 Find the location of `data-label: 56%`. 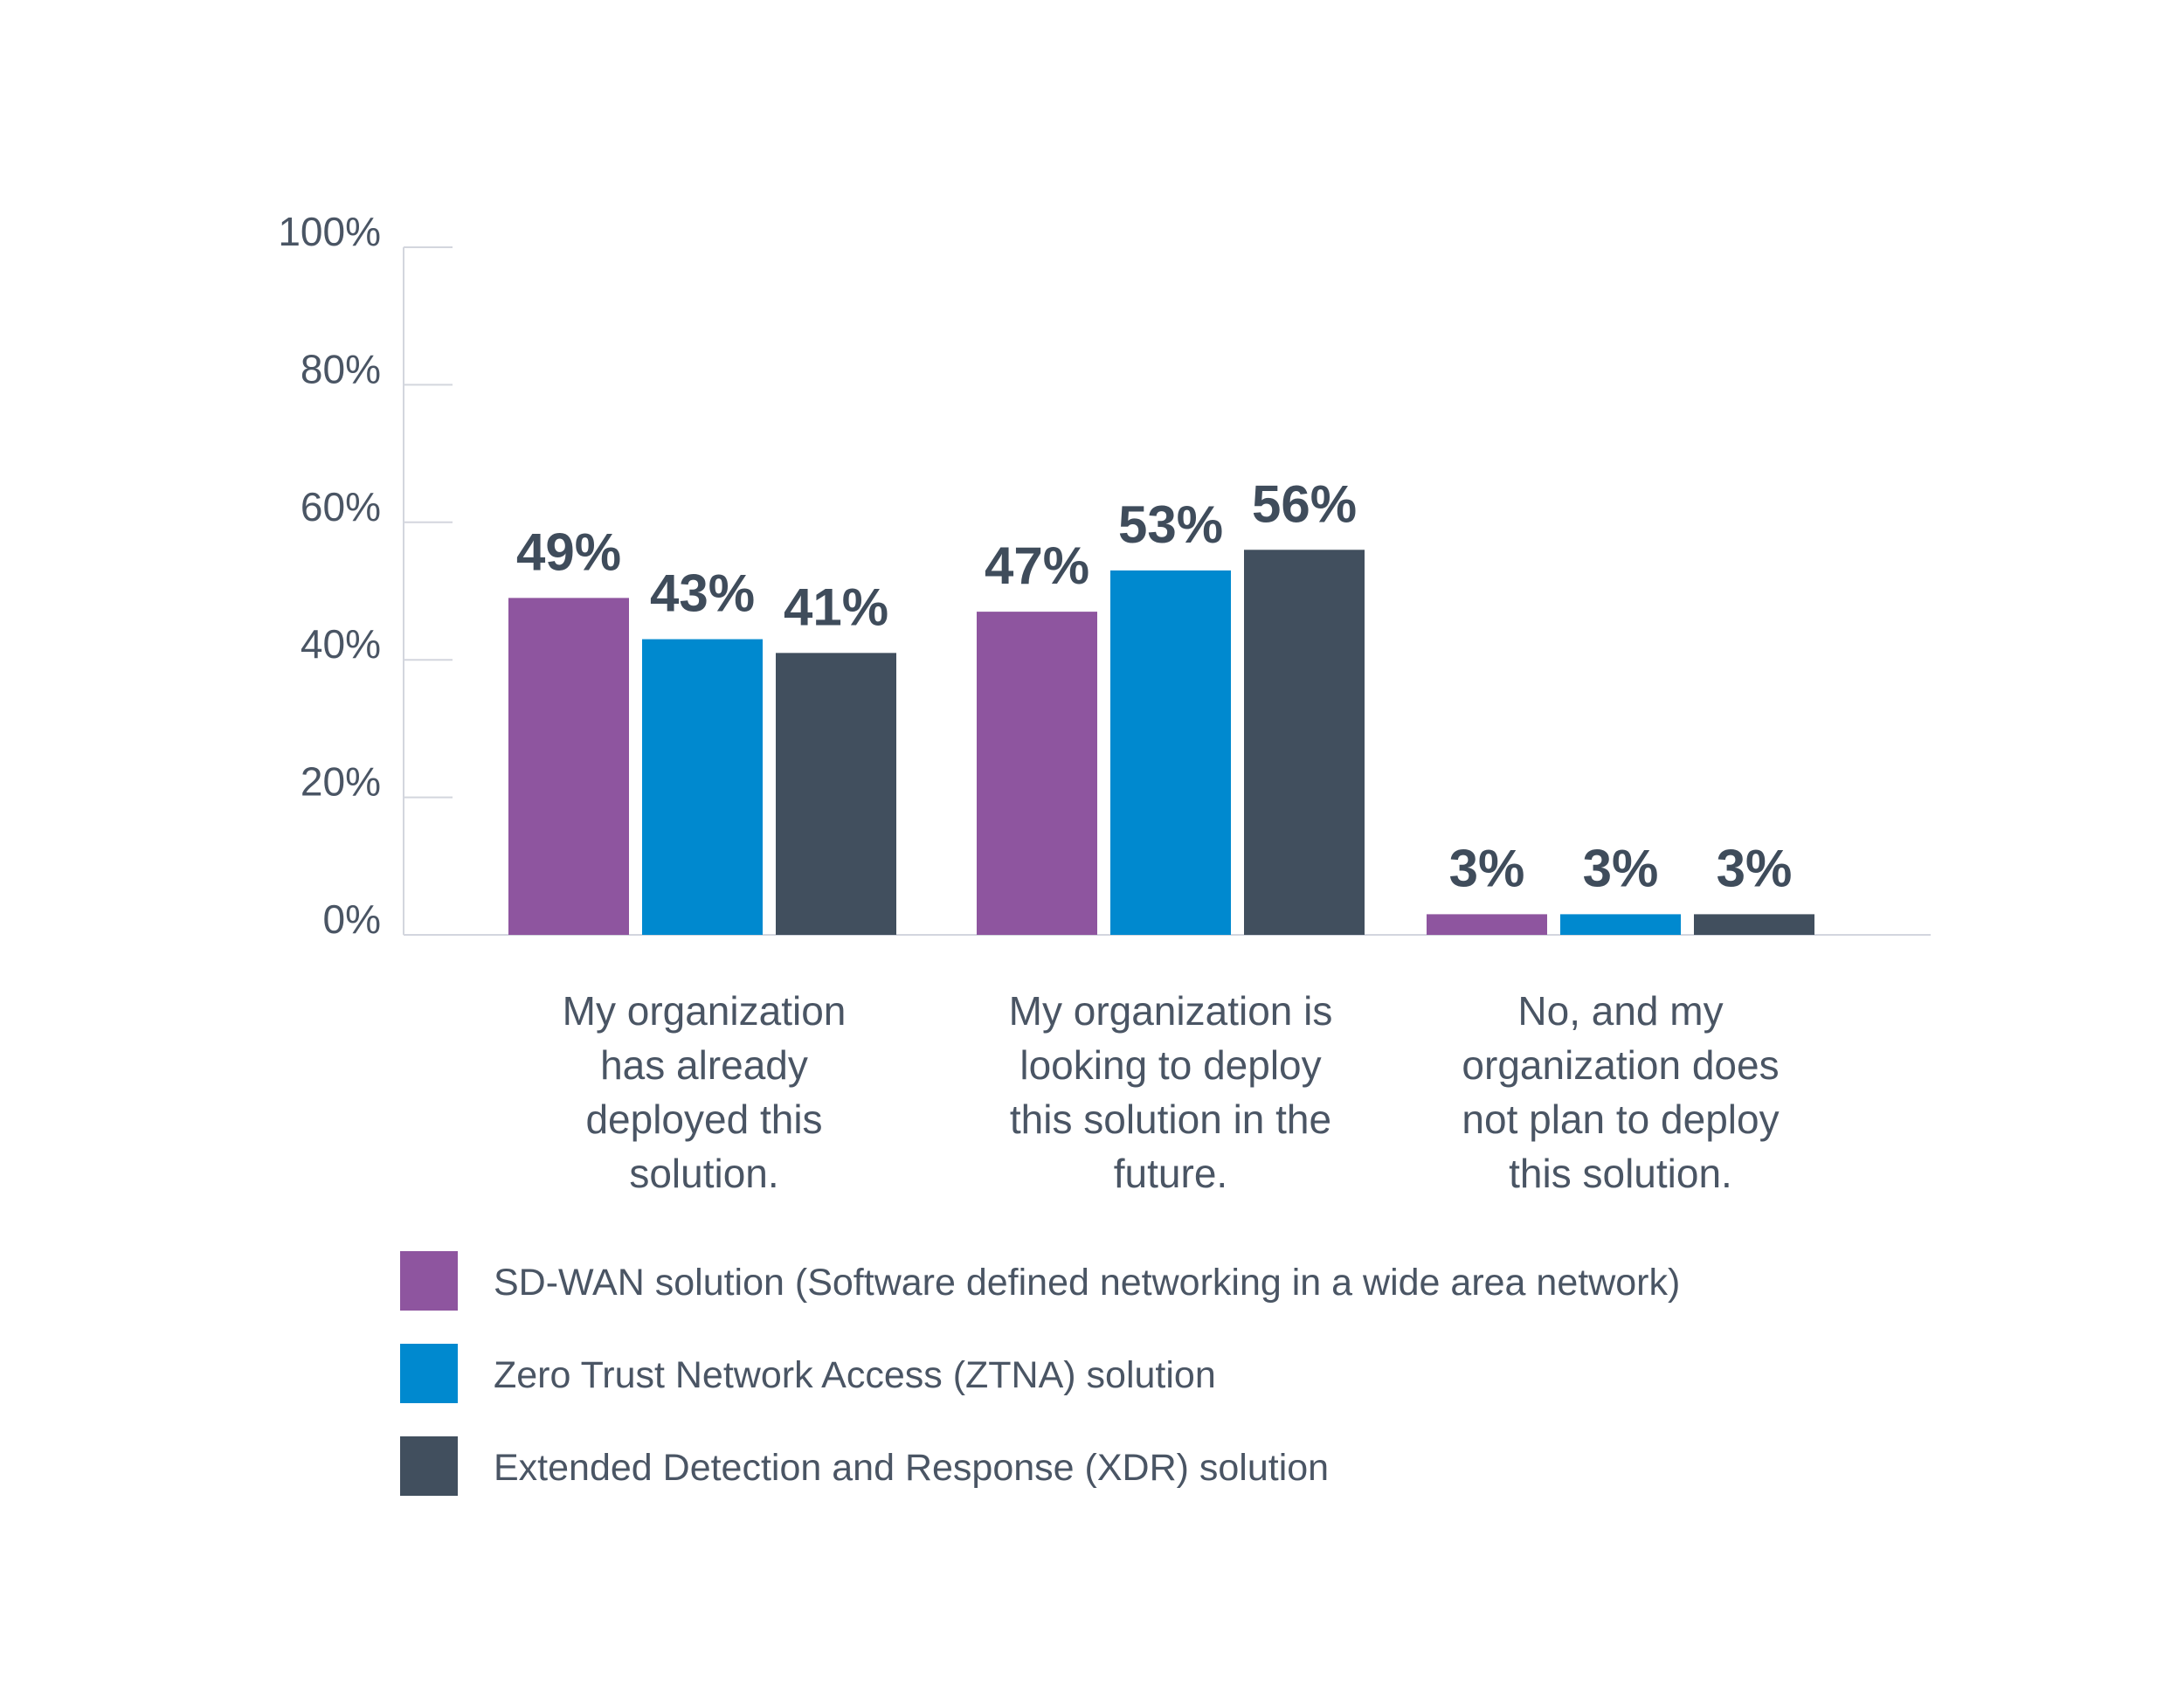

data-label: 56% is located at coordinates (1304, 503).